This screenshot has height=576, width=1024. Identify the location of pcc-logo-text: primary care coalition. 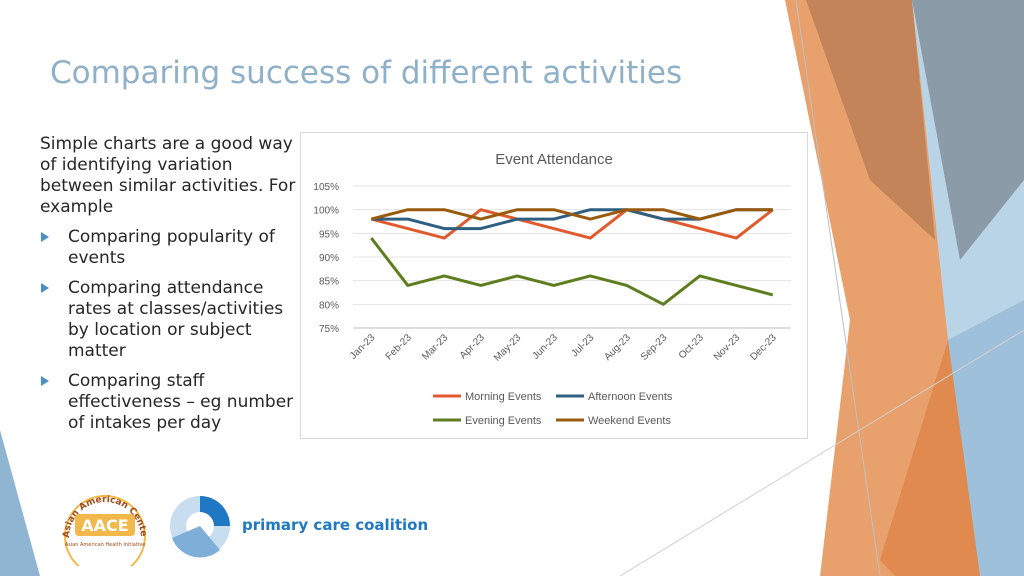
(335, 525).